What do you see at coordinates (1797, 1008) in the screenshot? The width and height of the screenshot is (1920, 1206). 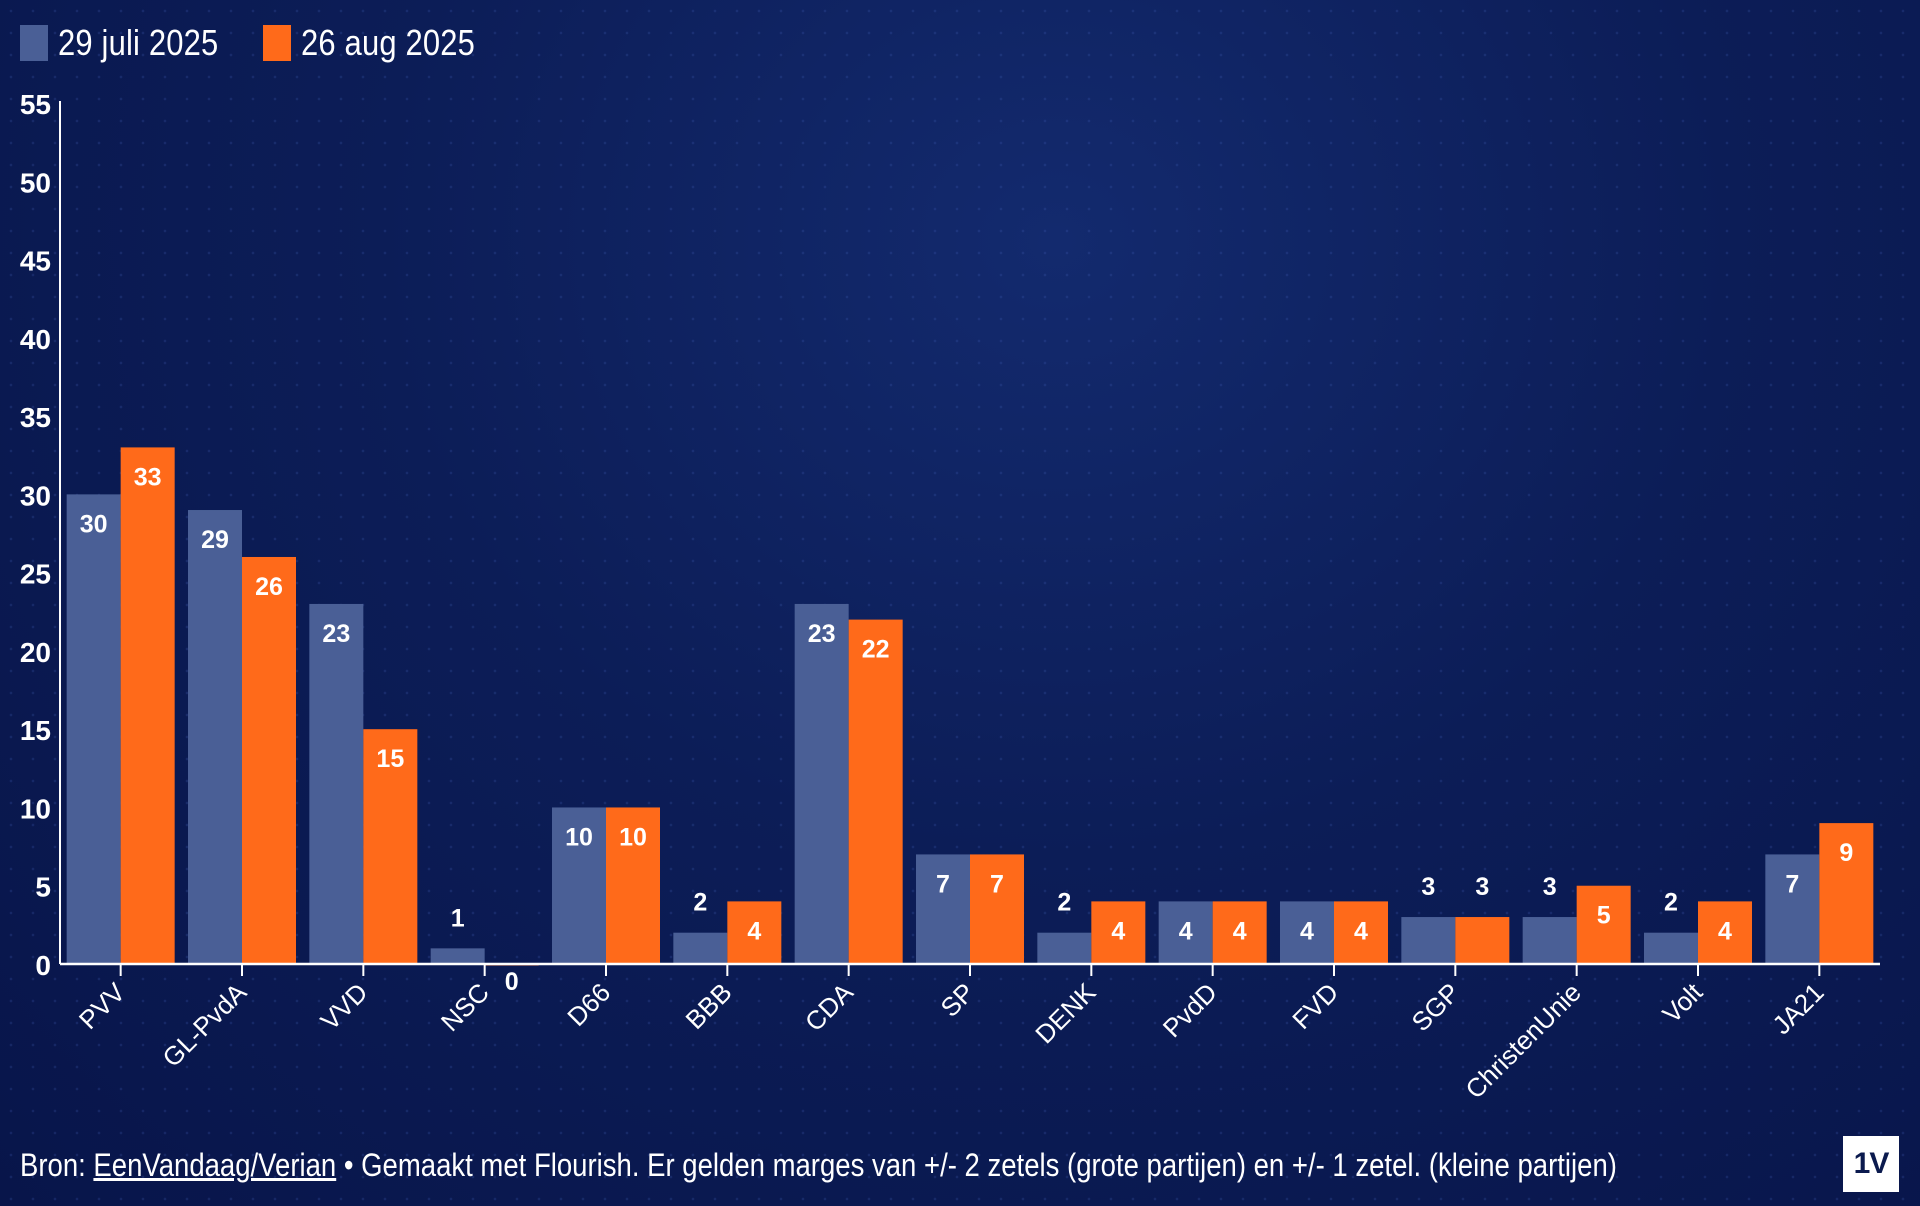 I see `x-tick-label: JA21` at bounding box center [1797, 1008].